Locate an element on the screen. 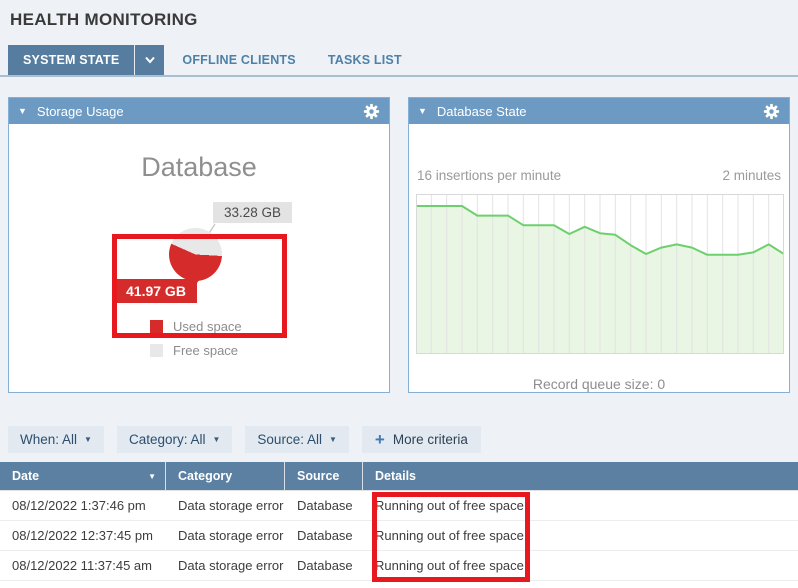 The image size is (798, 588). tab-offline-clients-label: OFFLINE CLIENTS is located at coordinates (239, 60).